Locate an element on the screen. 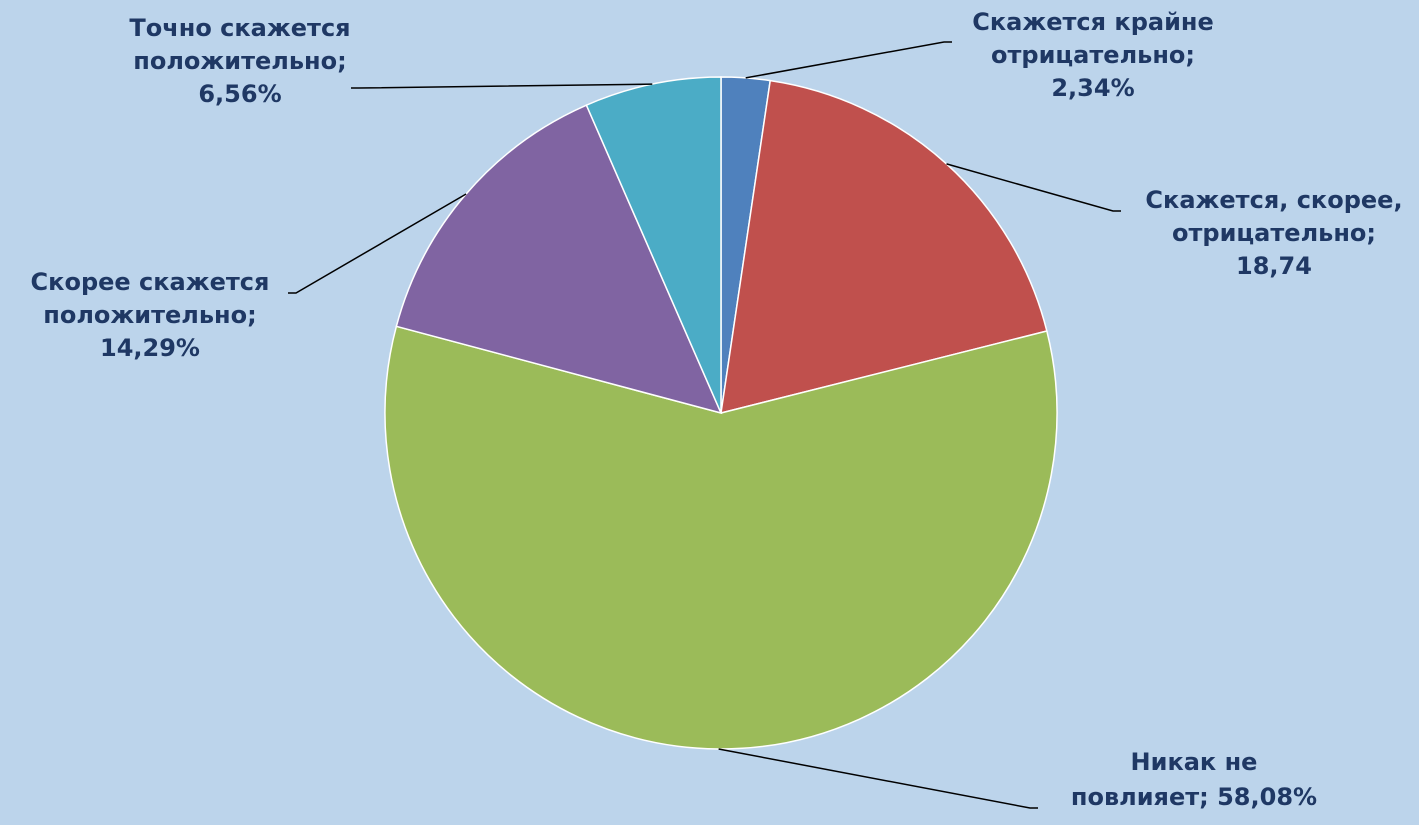 The image size is (1419, 825). data-label-4: Точно скажется положительно; 6,56% is located at coordinates (239, 61).